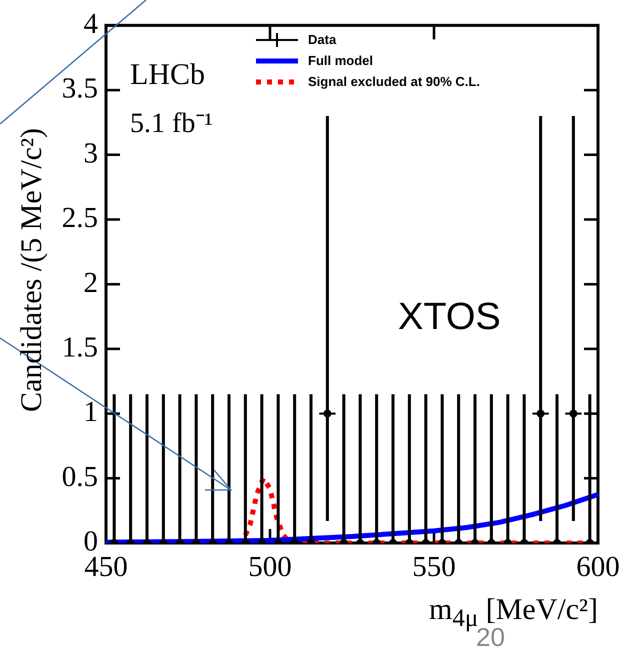 The width and height of the screenshot is (628, 650). What do you see at coordinates (91, 24) in the screenshot?
I see `y-tick-label: 4` at bounding box center [91, 24].